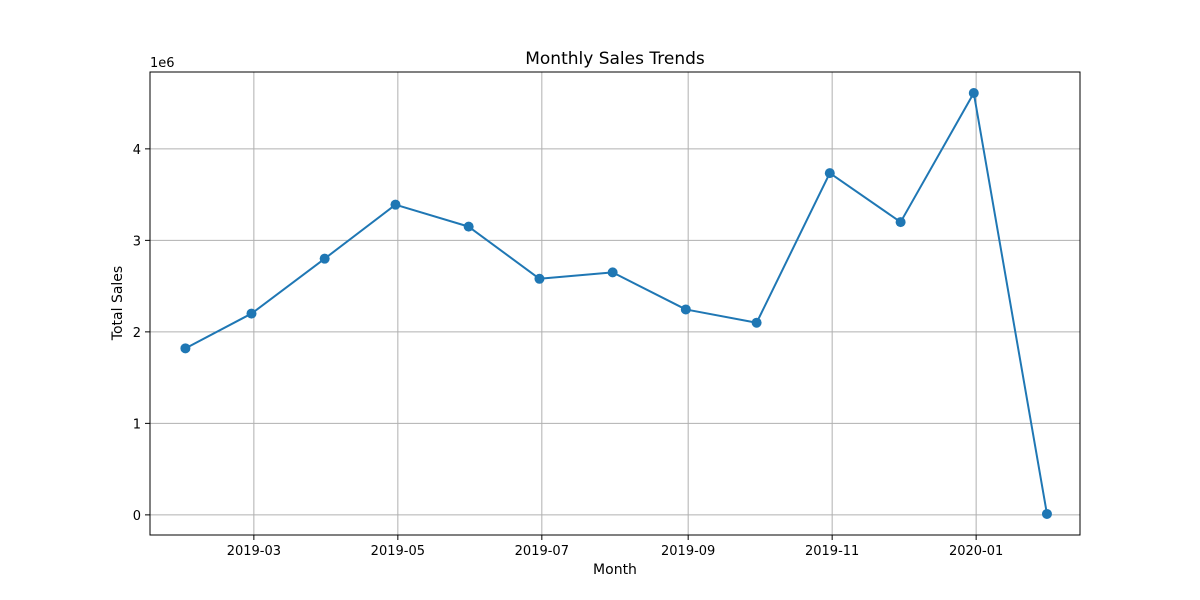  What do you see at coordinates (542, 551) in the screenshot?
I see `x-tick-label: 2019-07` at bounding box center [542, 551].